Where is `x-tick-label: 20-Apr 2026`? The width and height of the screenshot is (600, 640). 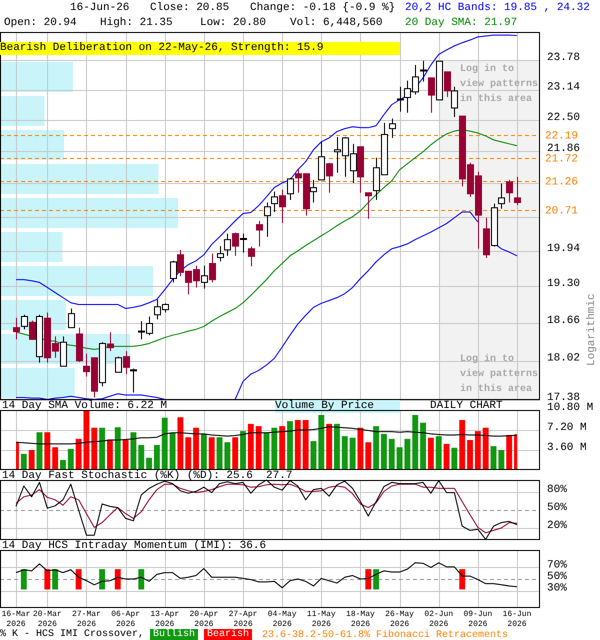 x-tick-label: 20-Apr 2026 is located at coordinates (203, 620).